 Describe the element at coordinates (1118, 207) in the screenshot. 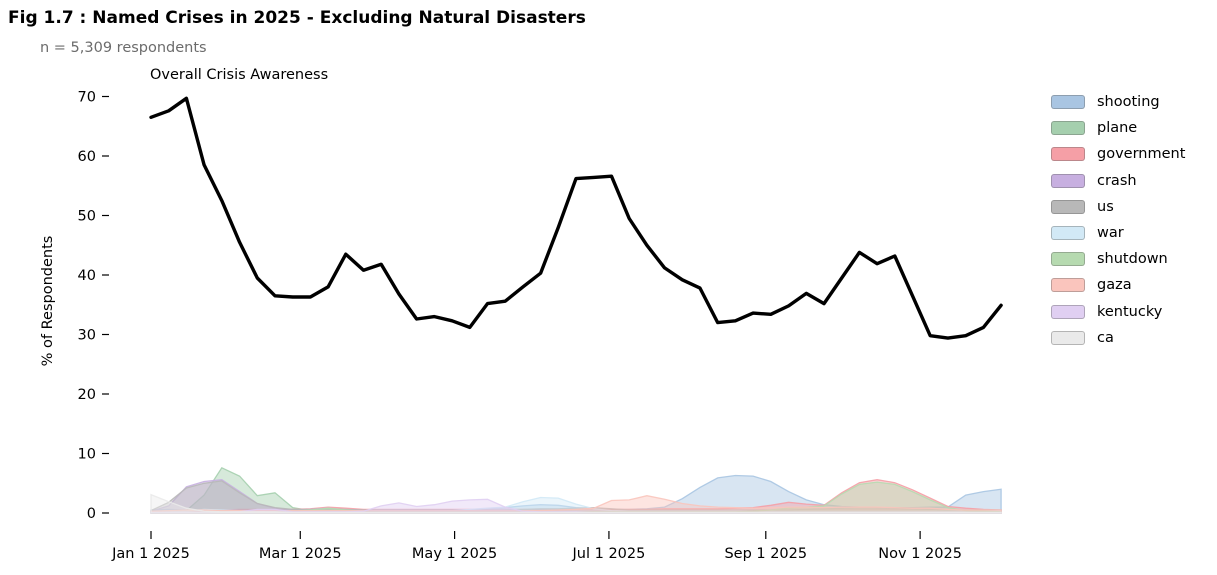

I see `legend-item-us: us` at that location.